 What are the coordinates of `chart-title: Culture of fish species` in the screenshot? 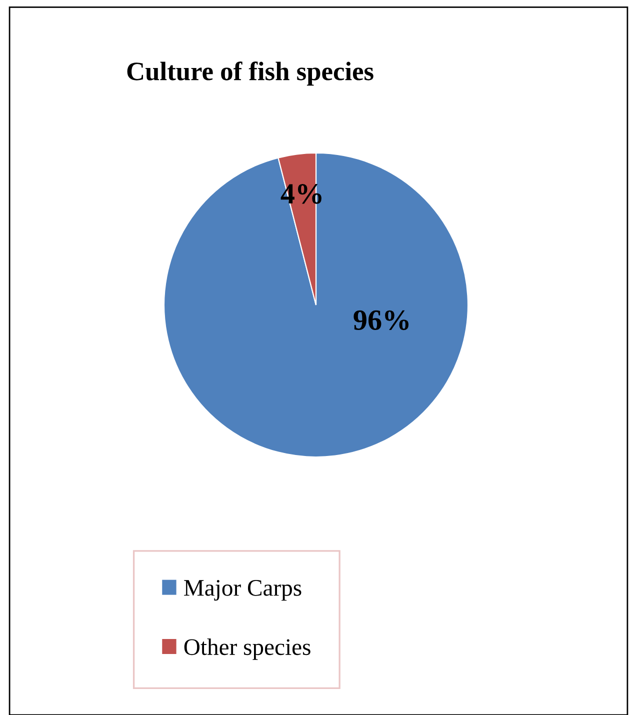 It's located at (250, 73).